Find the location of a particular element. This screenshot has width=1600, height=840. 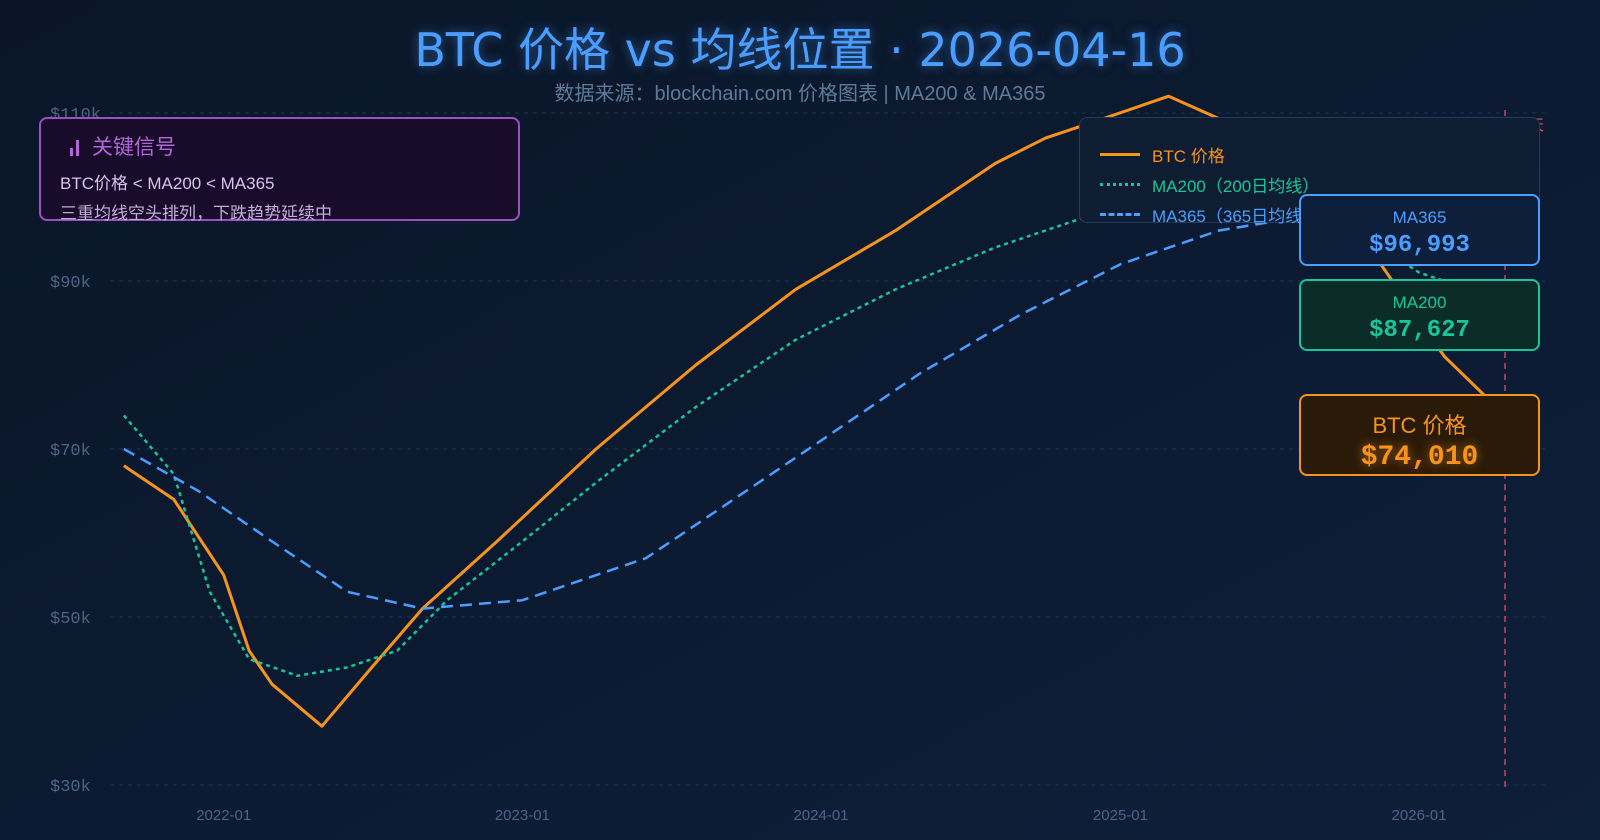

y-tick-label: $30k is located at coordinates (70, 787).